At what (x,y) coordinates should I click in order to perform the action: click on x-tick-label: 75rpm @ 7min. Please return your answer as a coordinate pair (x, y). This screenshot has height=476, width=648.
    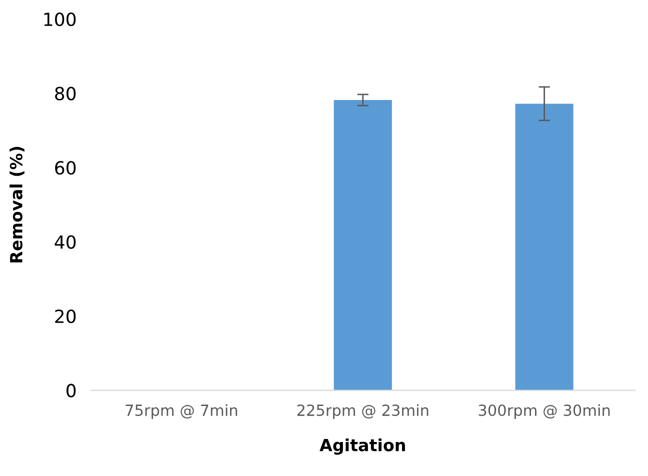
    Looking at the image, I should click on (182, 411).